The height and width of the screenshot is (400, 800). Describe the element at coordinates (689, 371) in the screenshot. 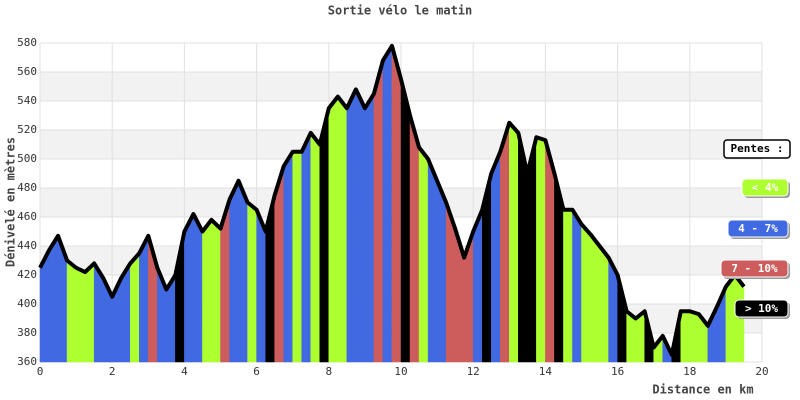

I see `x-tick-label: 18` at that location.